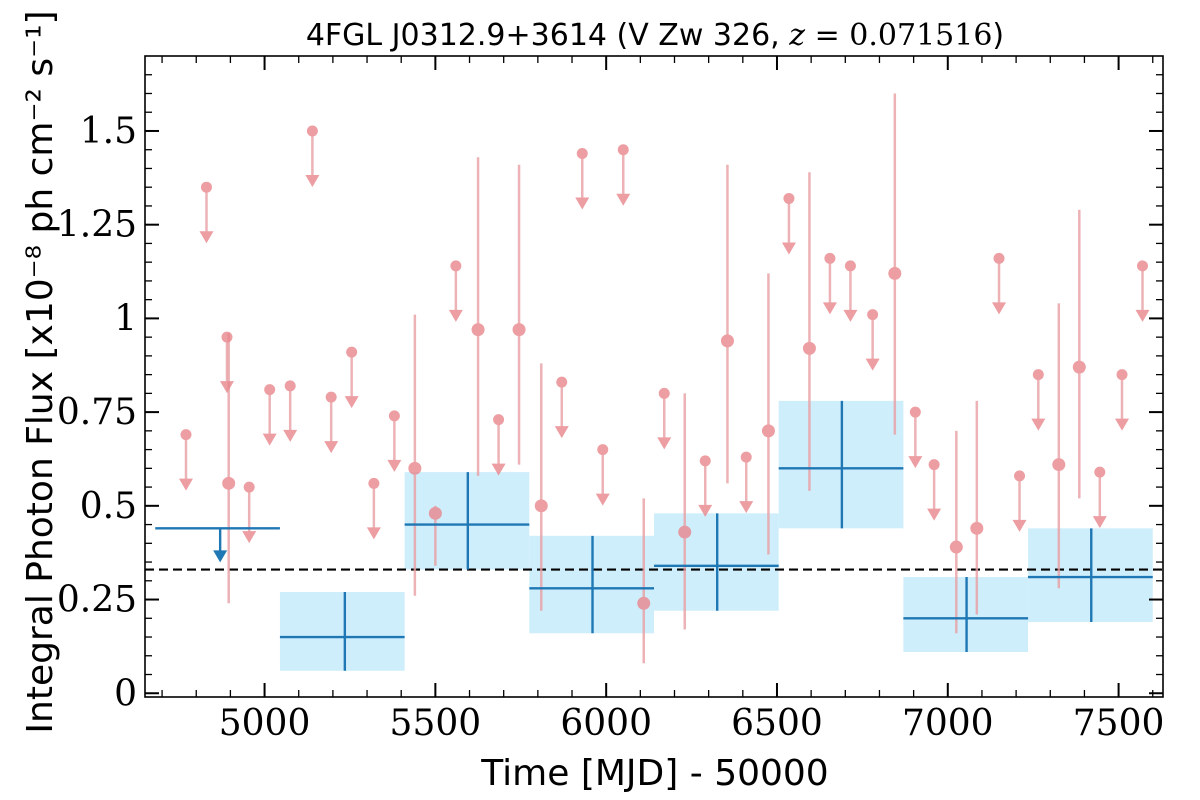 This screenshot has height=800, width=1200. Describe the element at coordinates (436, 723) in the screenshot. I see `x-tick-label: 5500` at that location.